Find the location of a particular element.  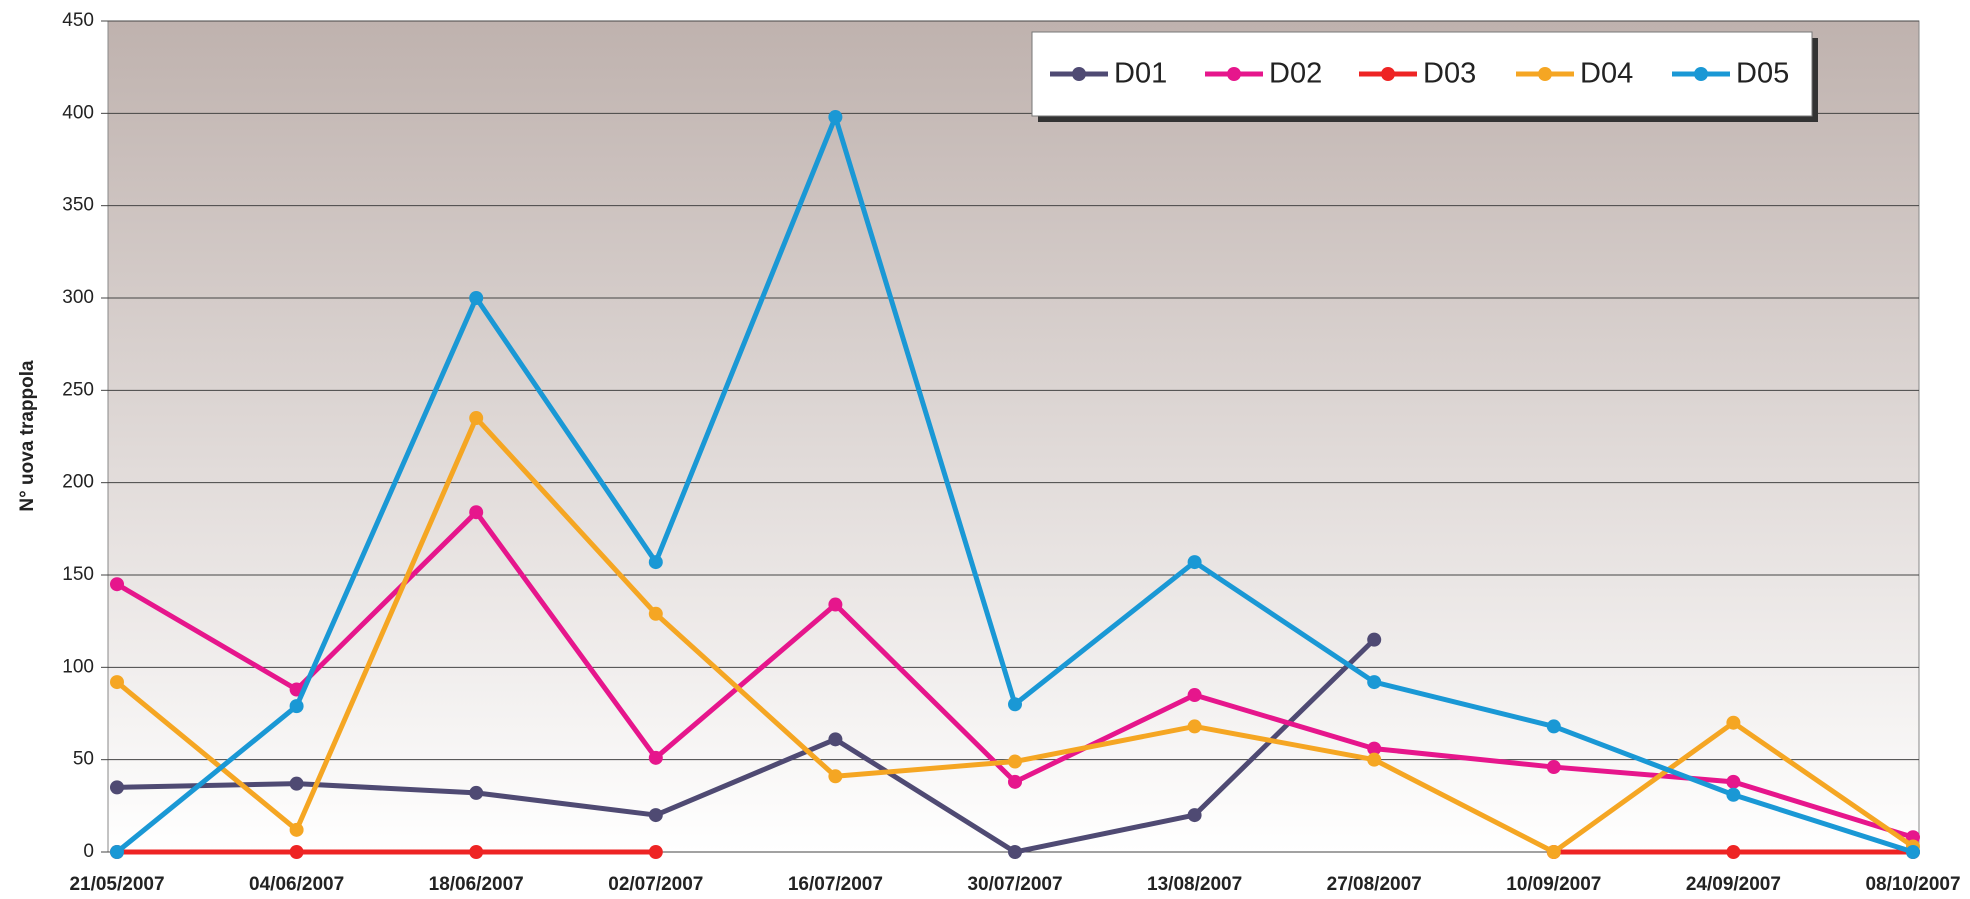

x-tick-label: 24/09/2007 is located at coordinates (1733, 884).